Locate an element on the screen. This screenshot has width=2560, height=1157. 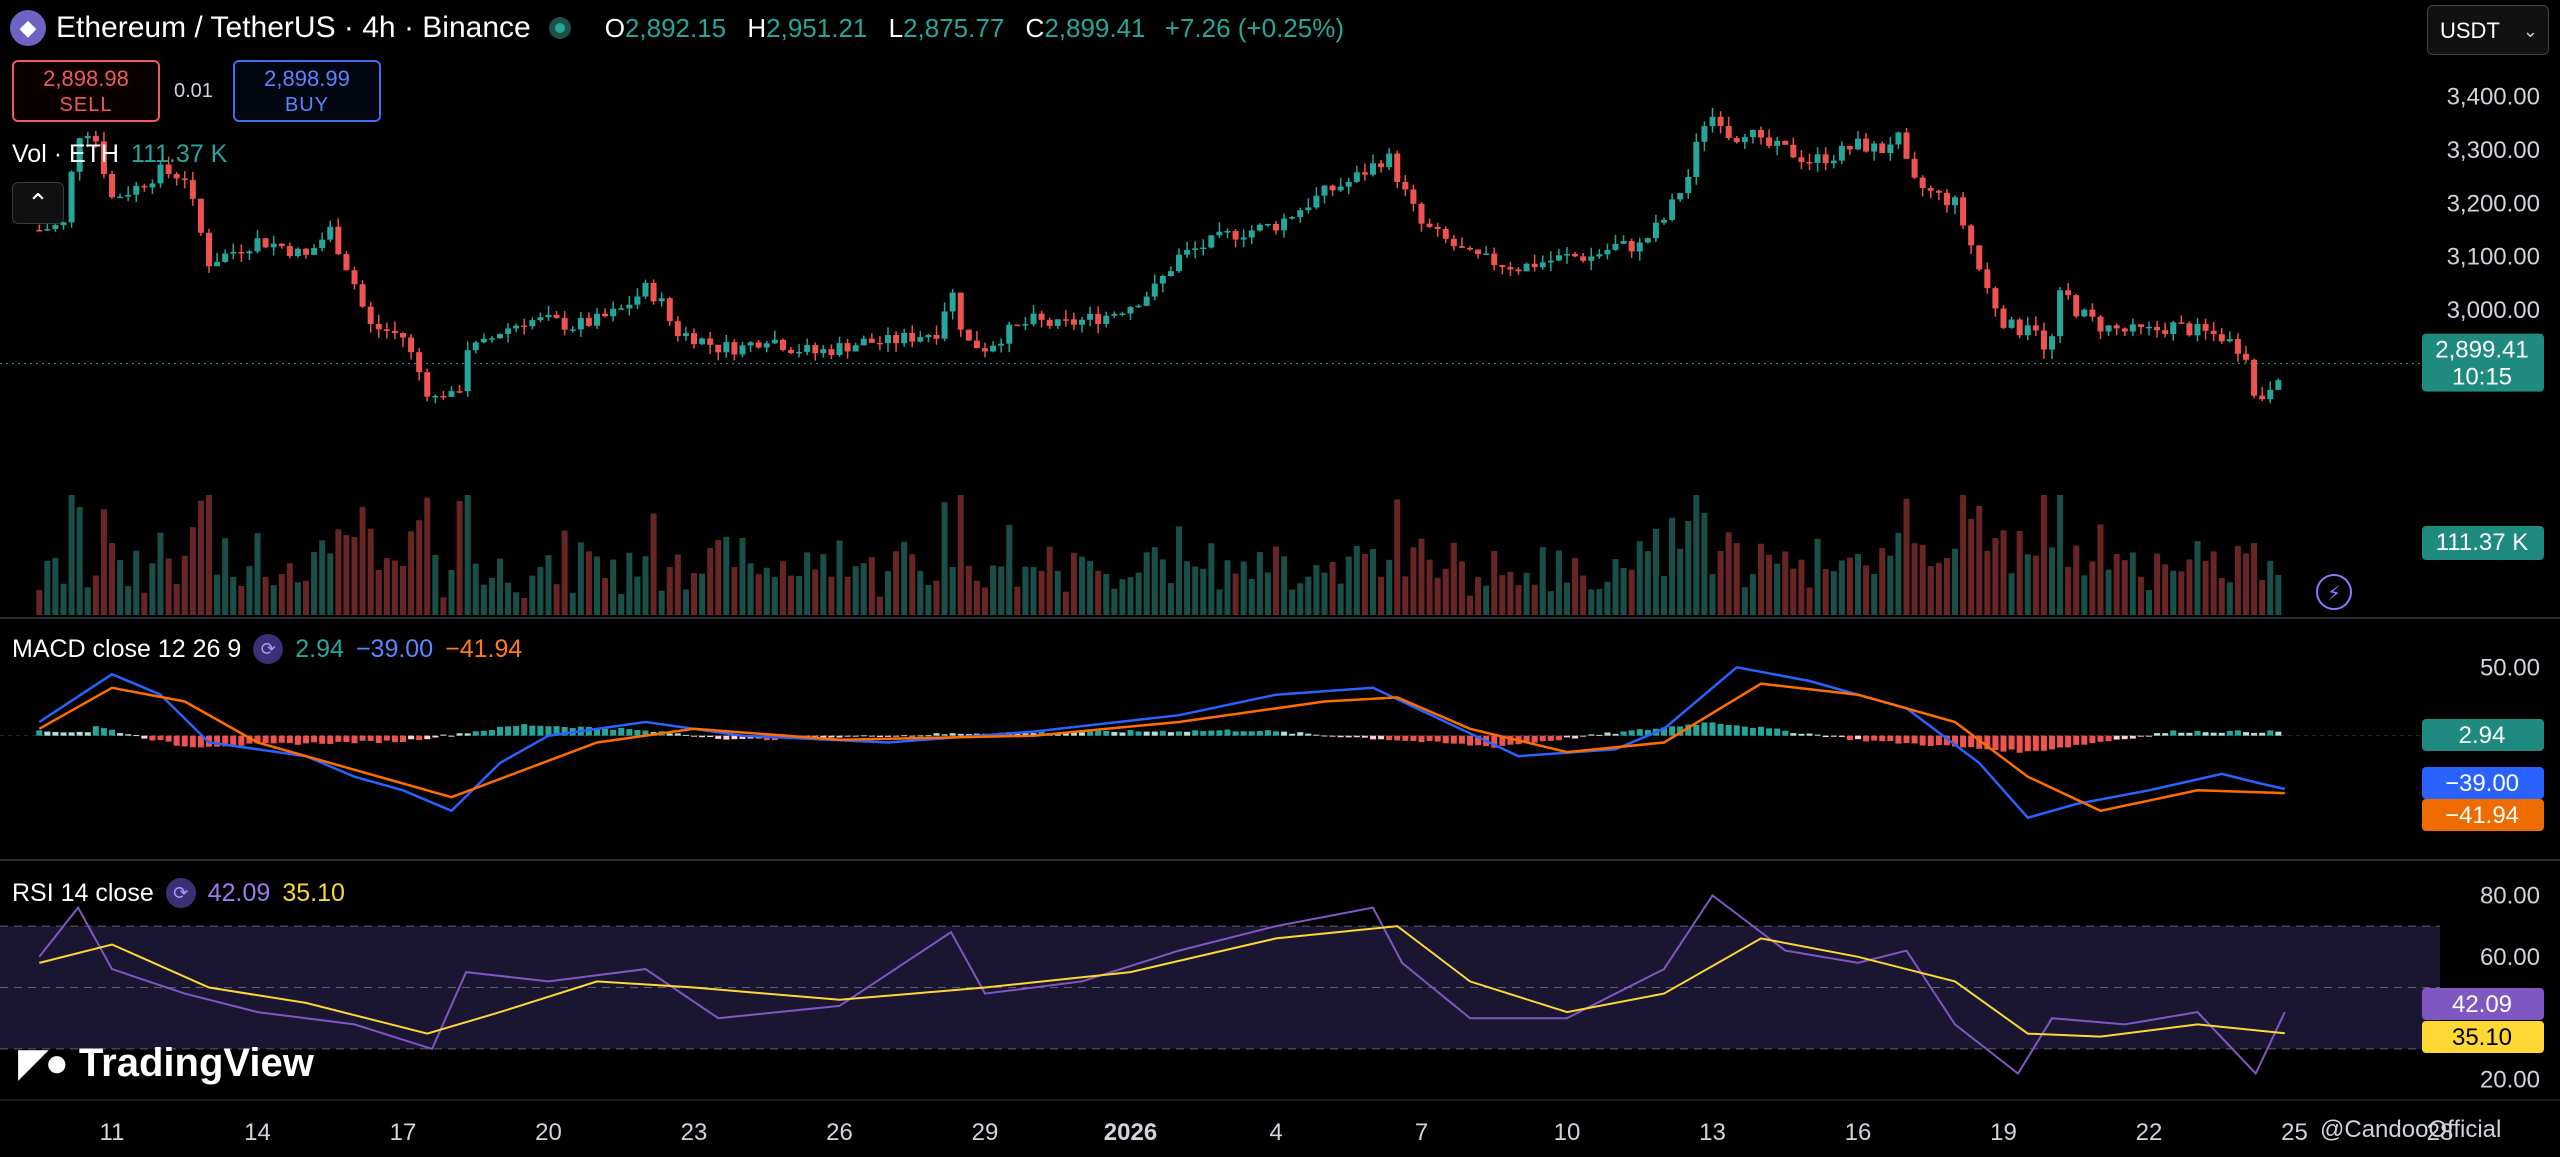
currency-select: USDT ⌄ is located at coordinates (2488, 30).